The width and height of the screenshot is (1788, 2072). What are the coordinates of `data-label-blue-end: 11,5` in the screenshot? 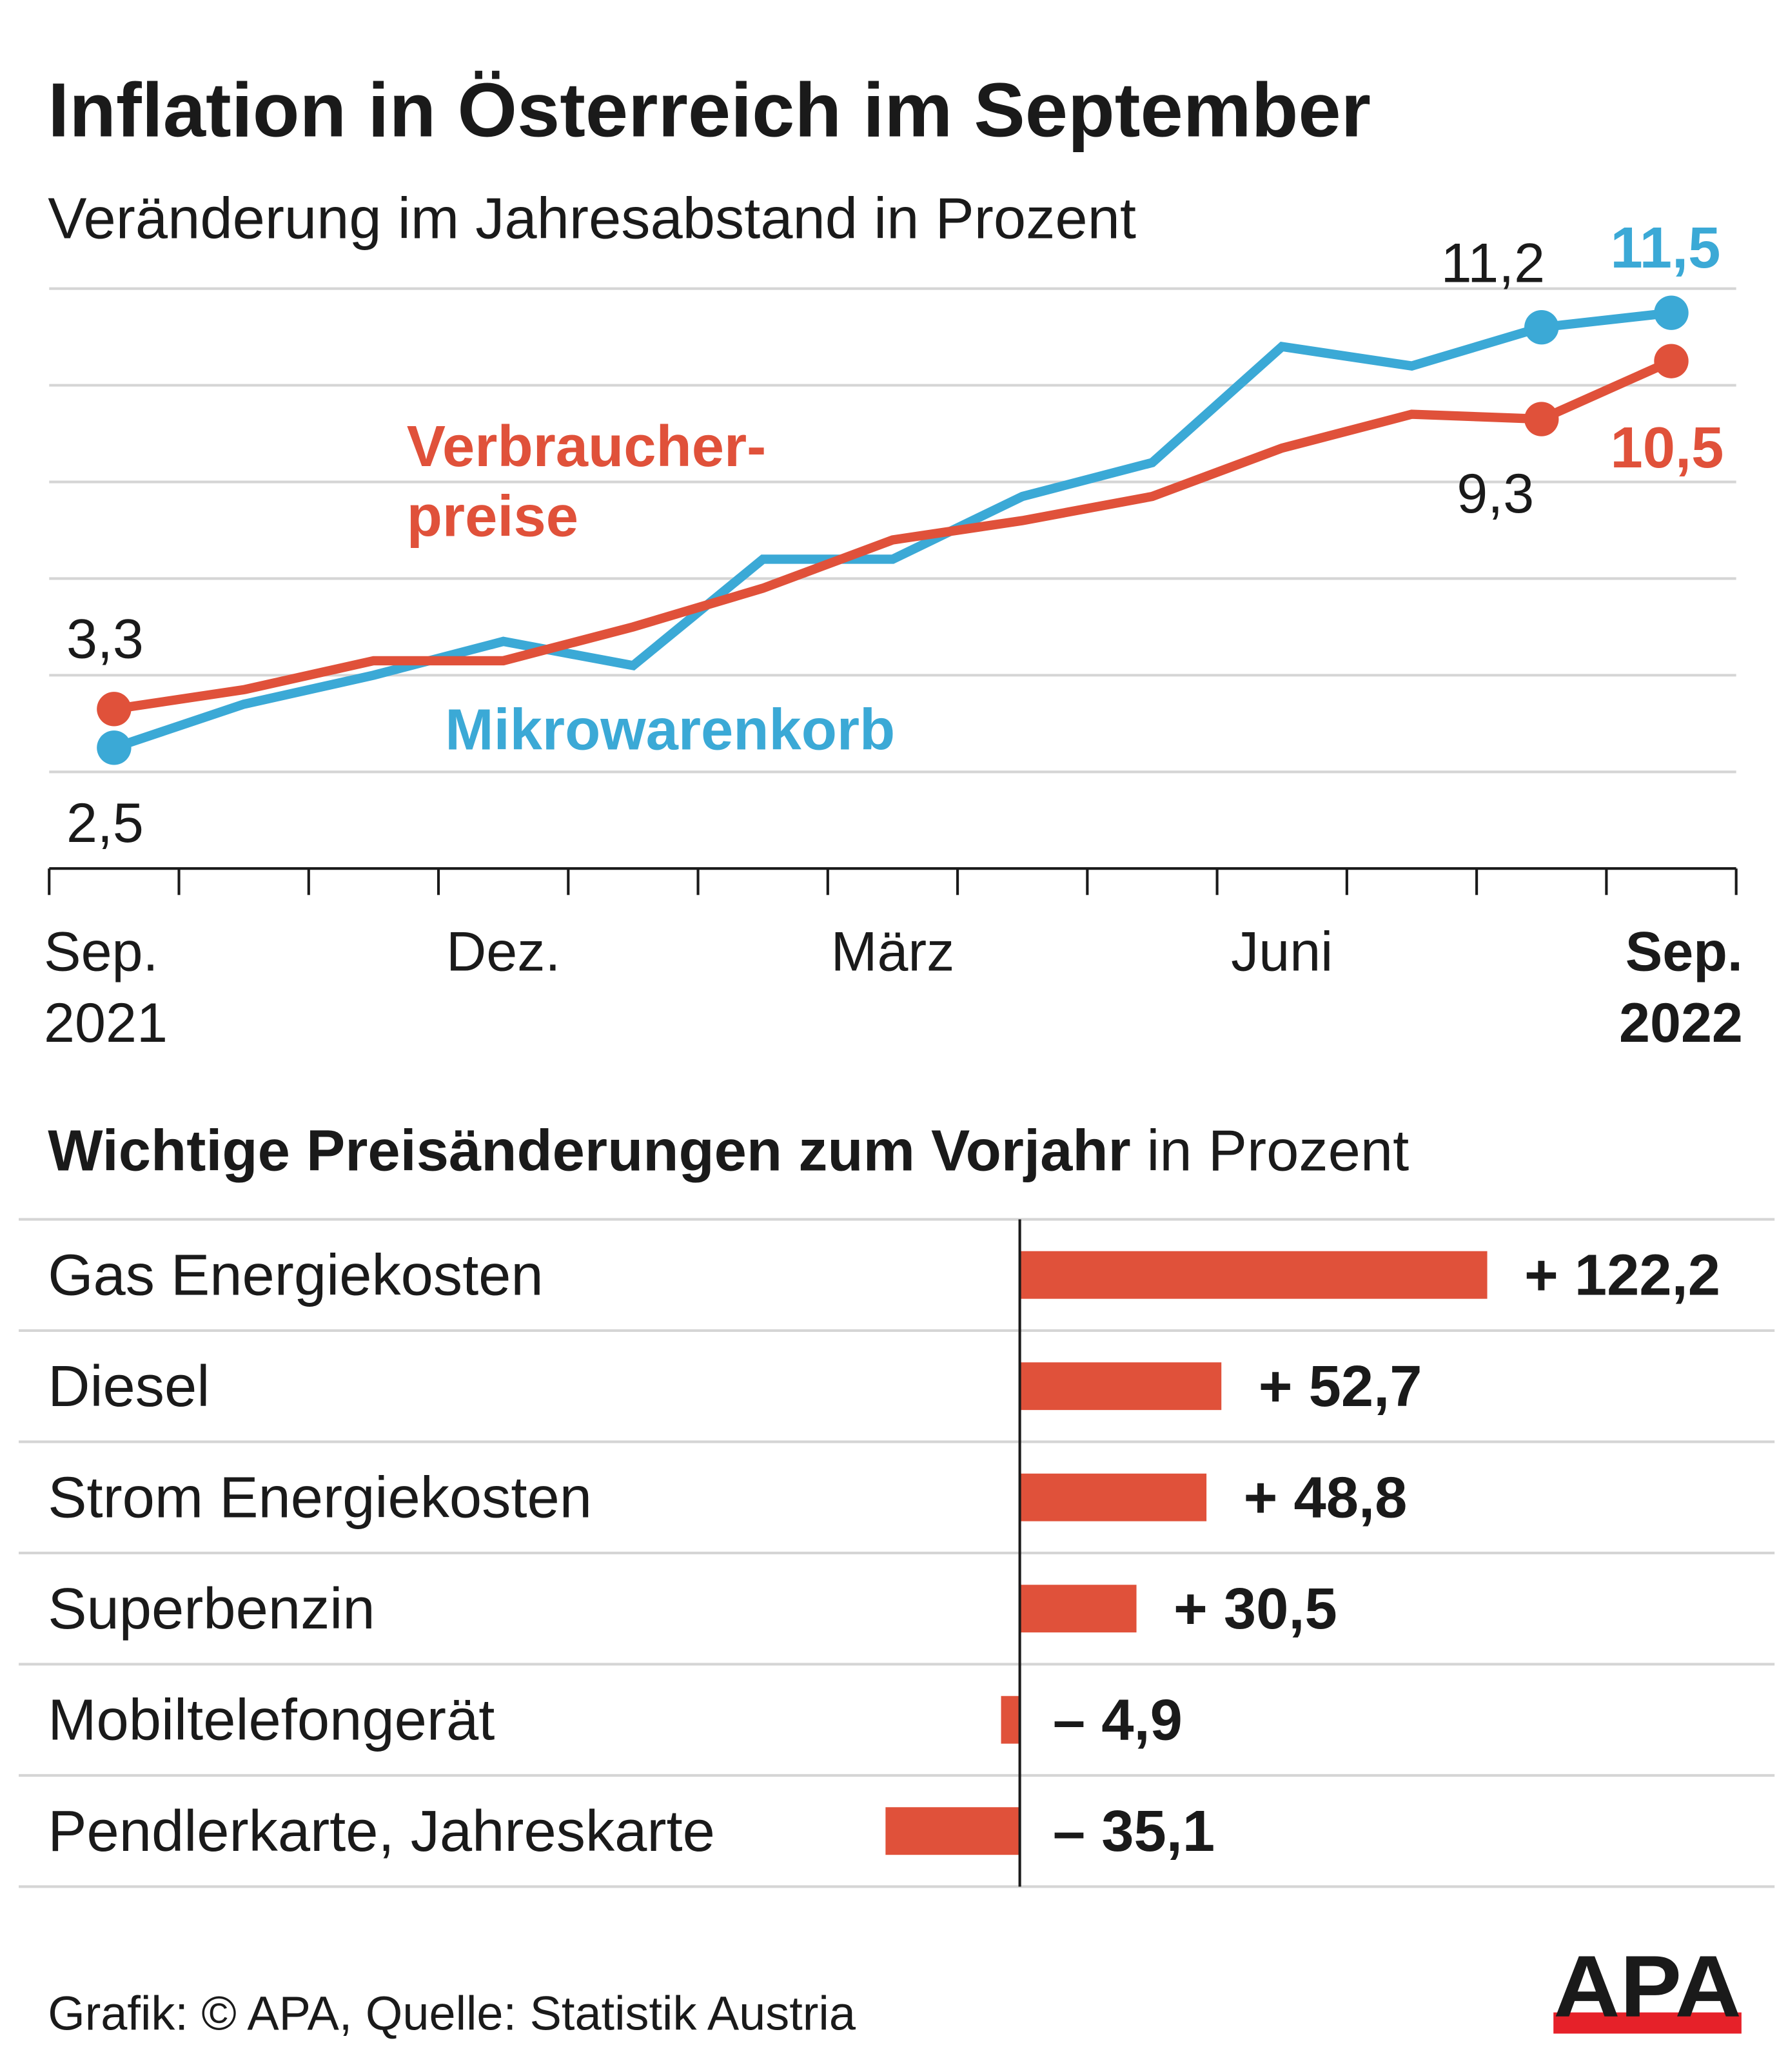 It's located at (1666, 248).